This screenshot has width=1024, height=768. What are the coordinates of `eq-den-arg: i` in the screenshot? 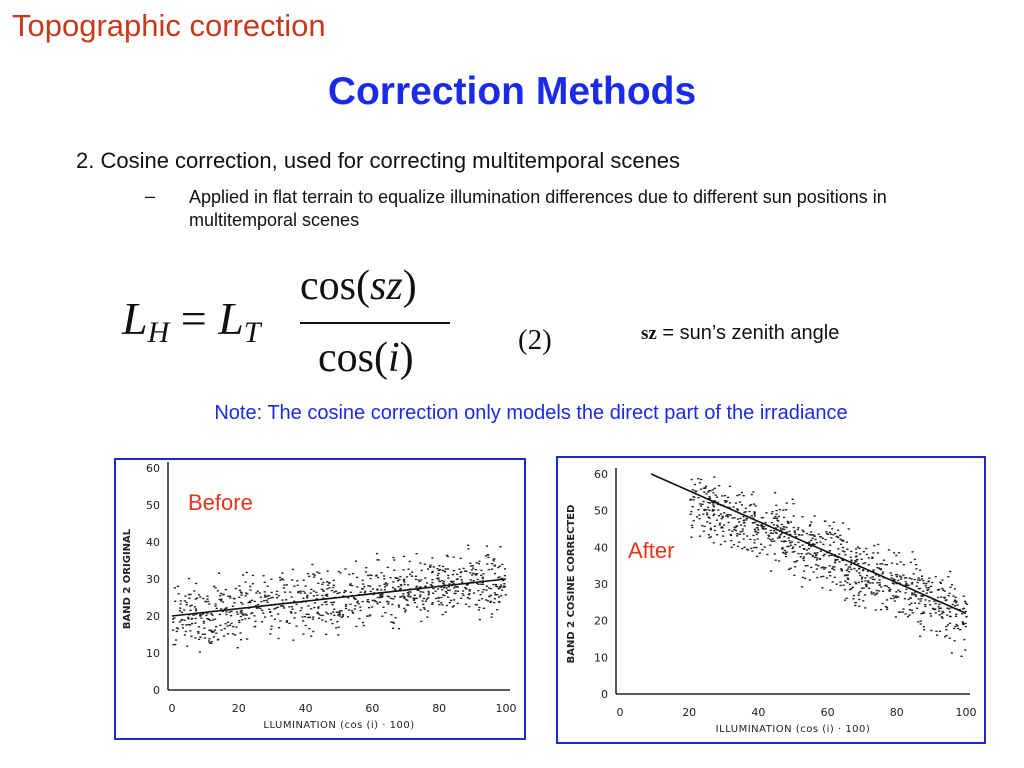 It's located at (393, 358).